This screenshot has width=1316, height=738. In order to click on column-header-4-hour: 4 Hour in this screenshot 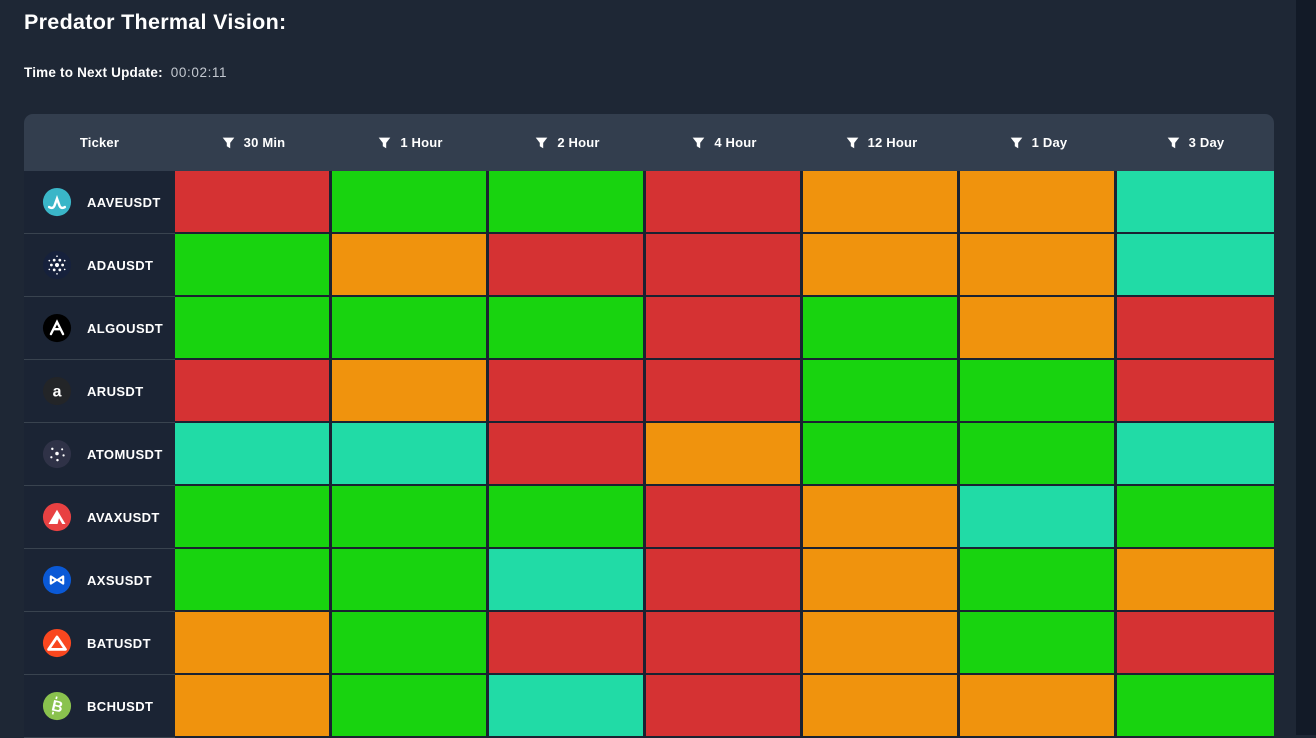, I will do `click(724, 142)`.